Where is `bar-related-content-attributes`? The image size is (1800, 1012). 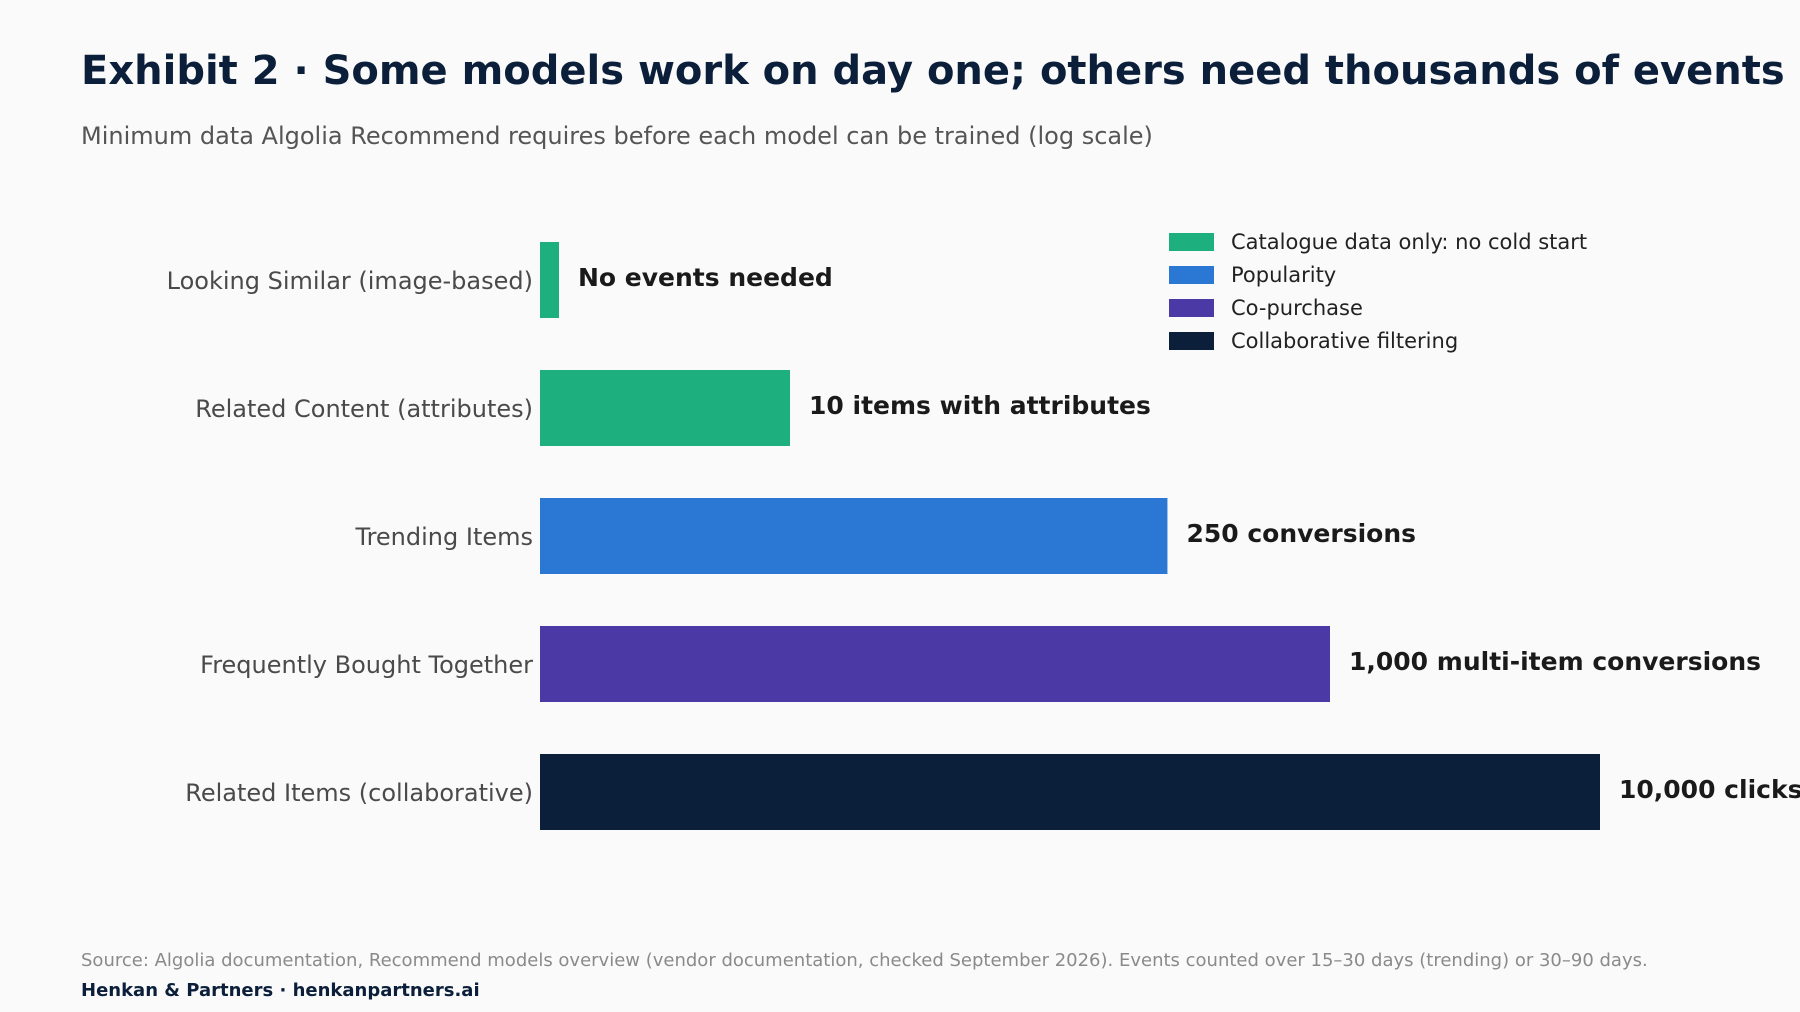
bar-related-content-attributes is located at coordinates (665, 408).